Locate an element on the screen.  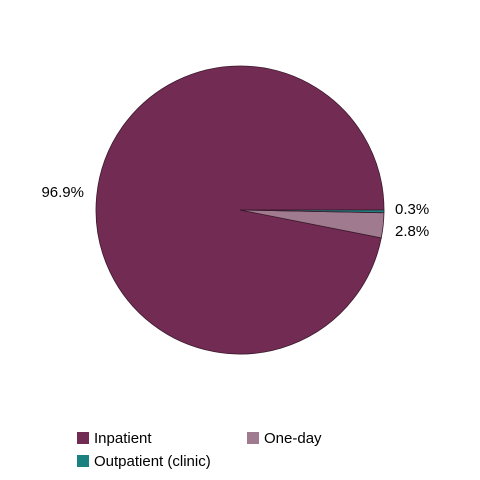
legend-label: Outpatient (clinic) is located at coordinates (152, 461).